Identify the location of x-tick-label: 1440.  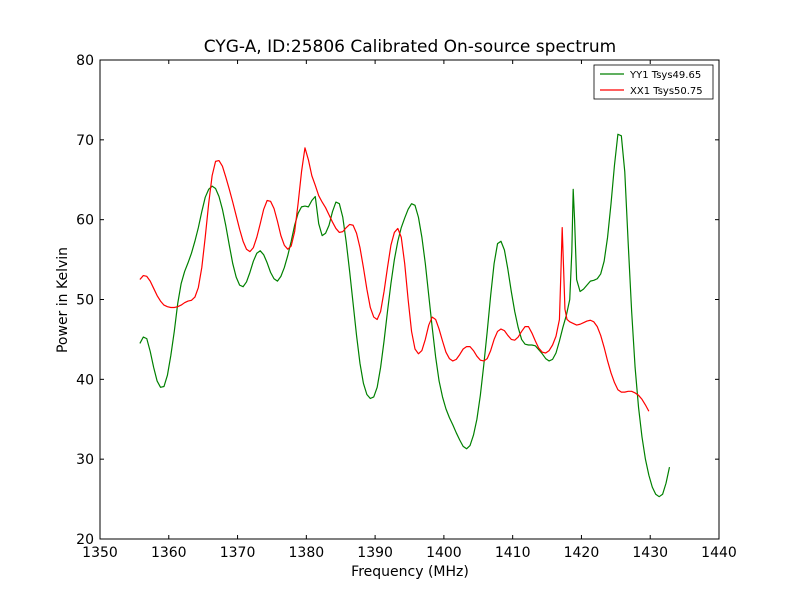
(719, 553).